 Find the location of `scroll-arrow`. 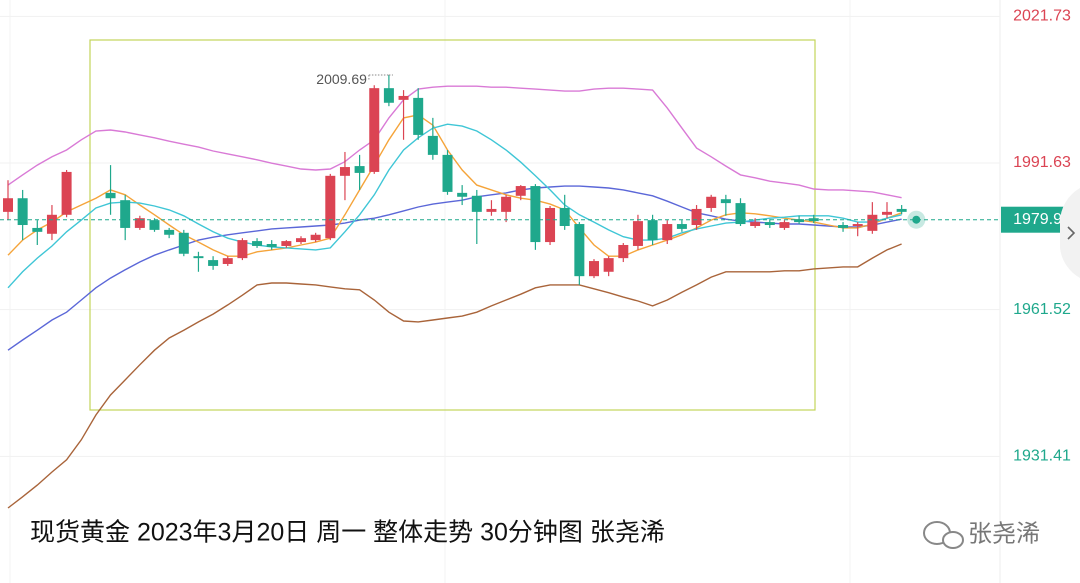

scroll-arrow is located at coordinates (1071, 233).